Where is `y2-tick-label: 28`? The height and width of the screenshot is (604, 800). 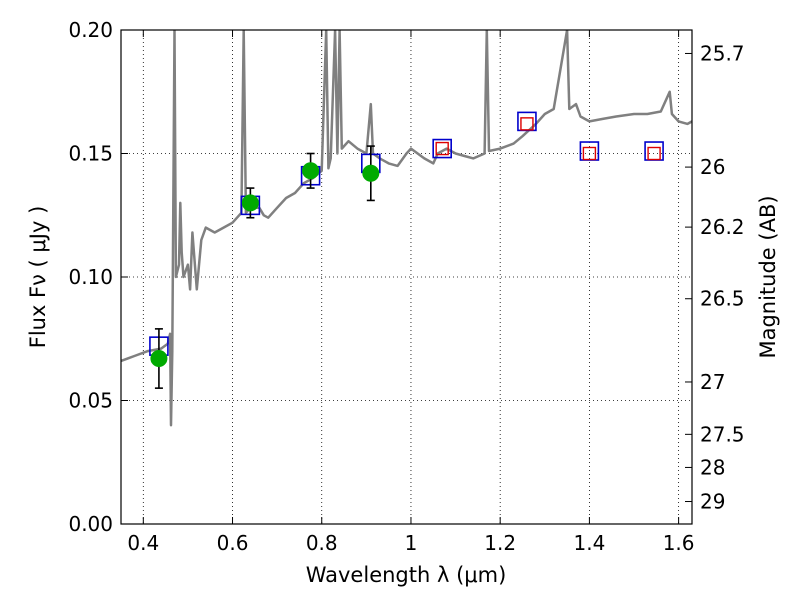 y2-tick-label: 28 is located at coordinates (712, 467).